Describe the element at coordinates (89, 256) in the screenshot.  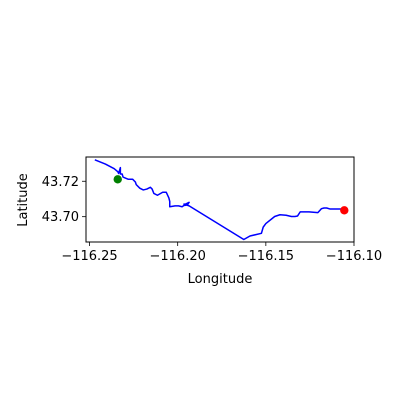
I see `x-tick-label: −116.25` at that location.